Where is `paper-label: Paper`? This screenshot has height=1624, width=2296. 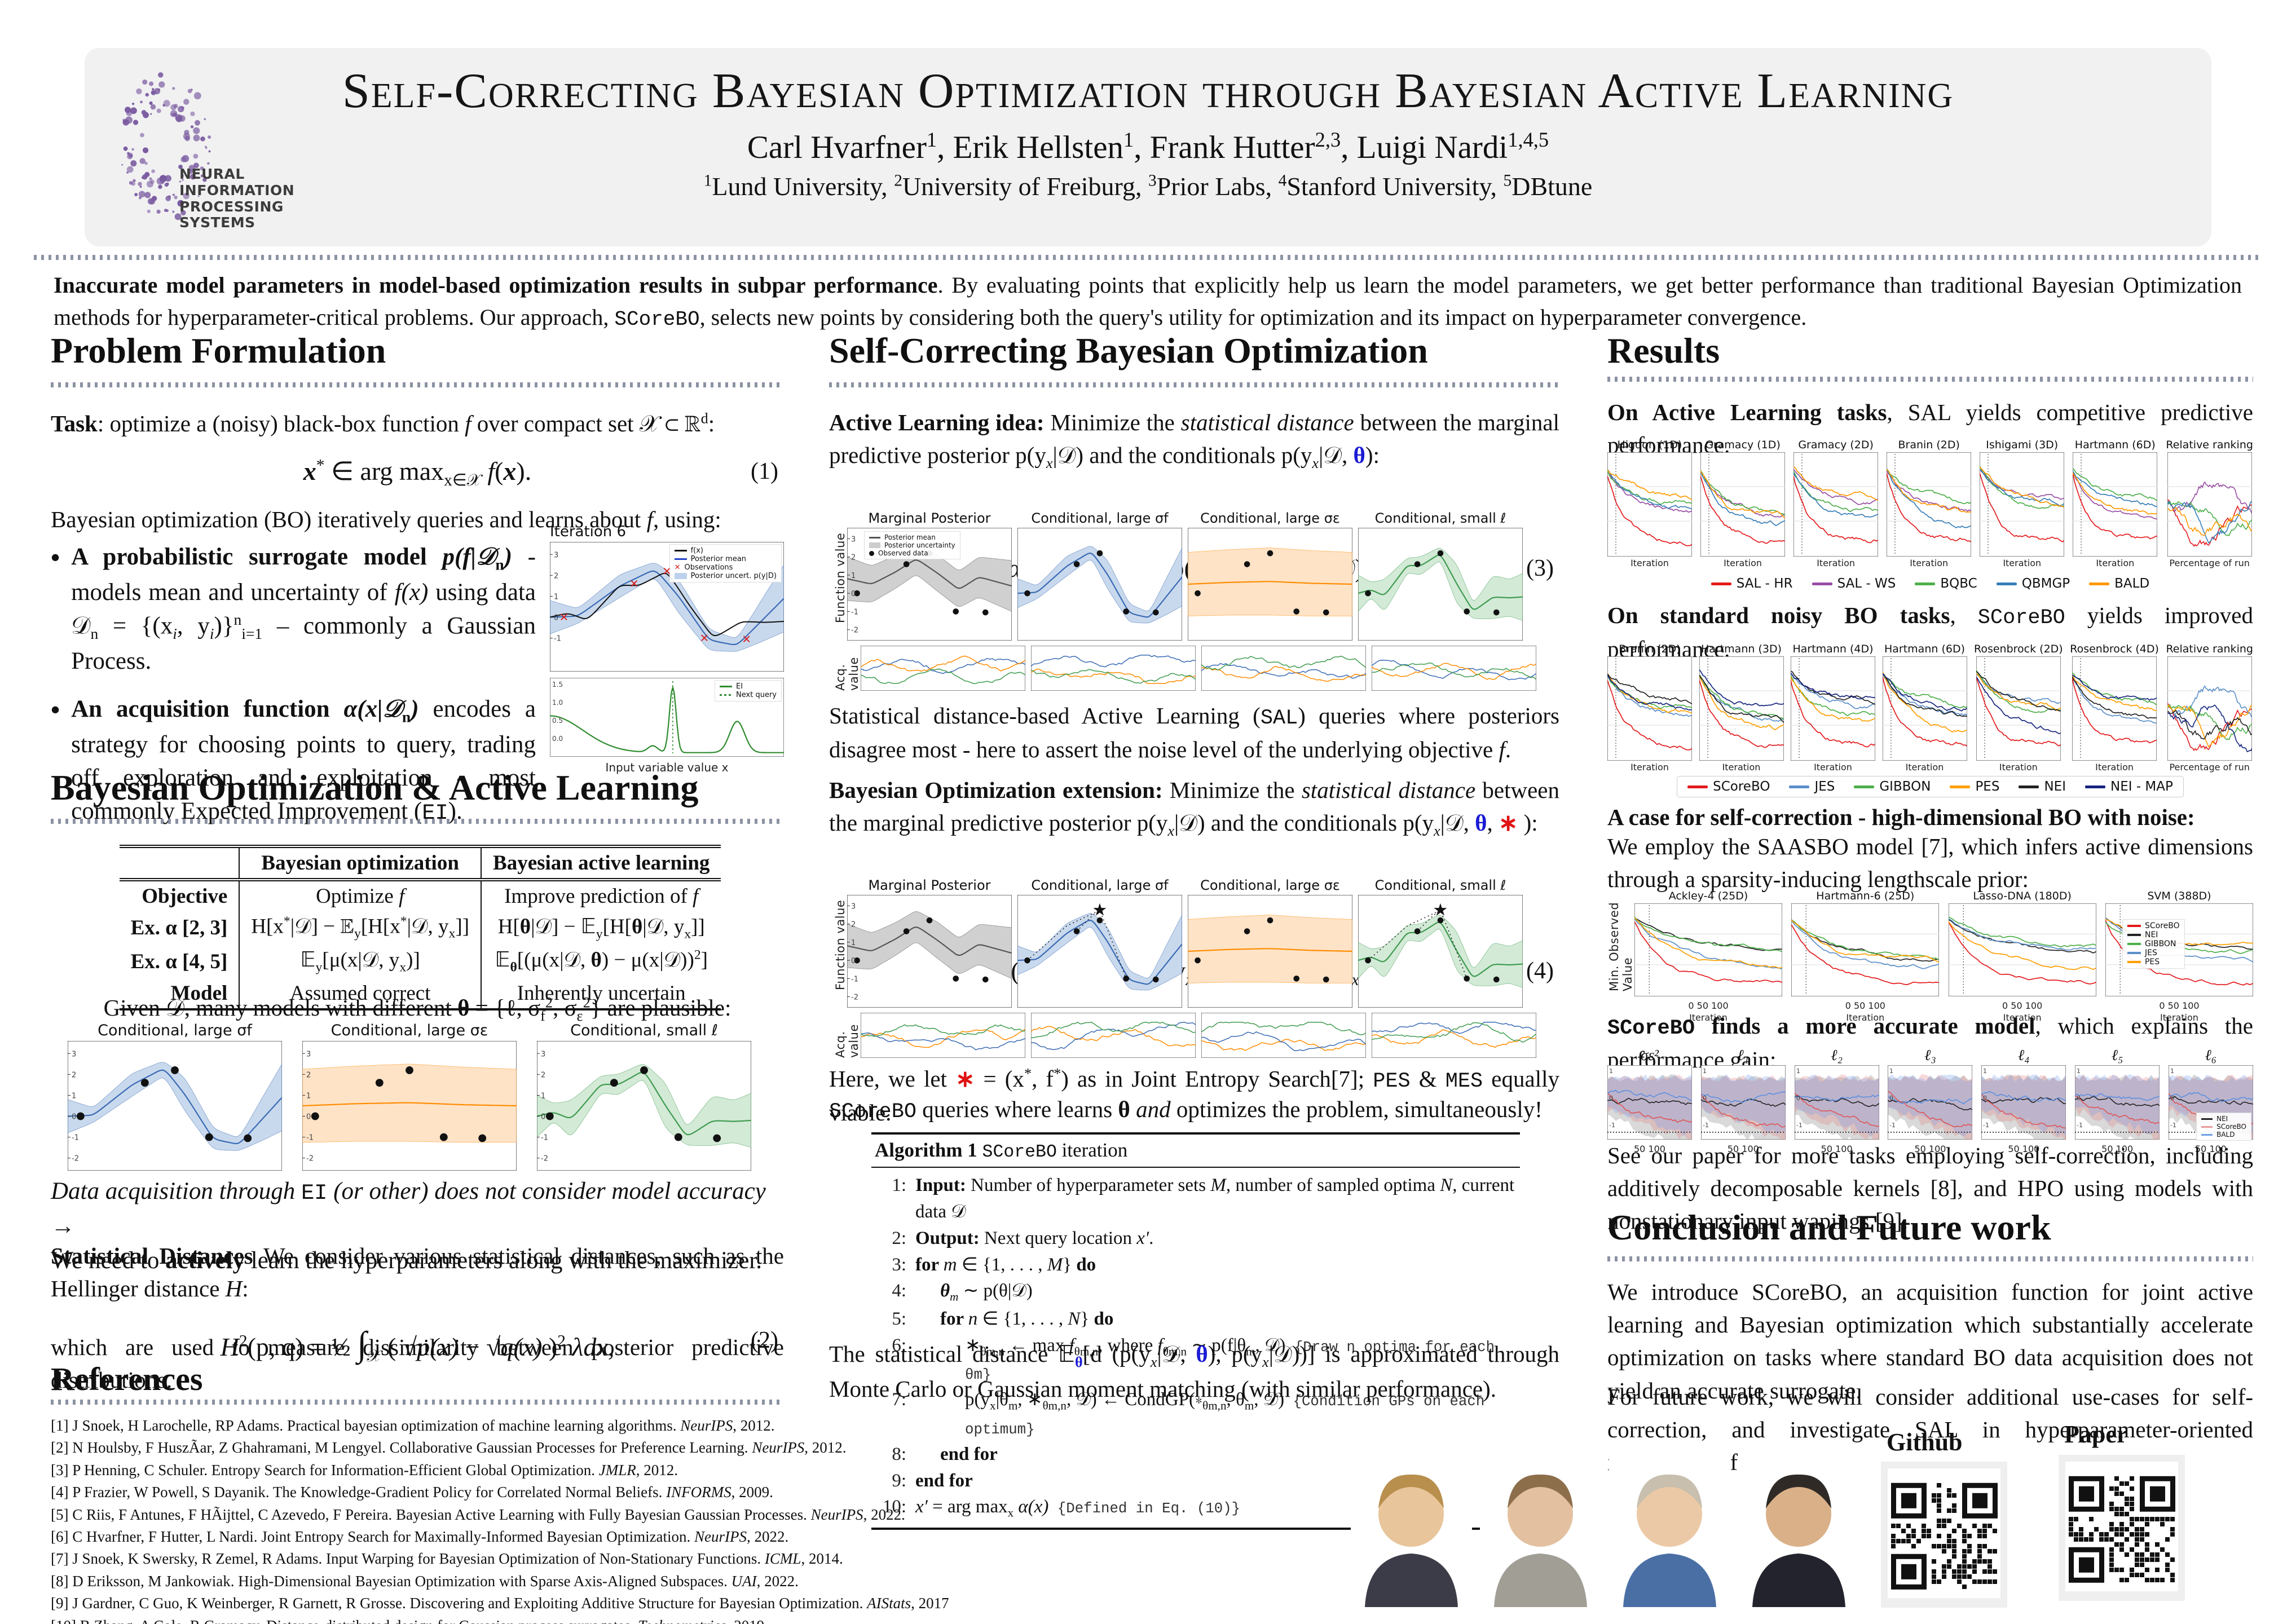 paper-label: Paper is located at coordinates (2096, 1434).